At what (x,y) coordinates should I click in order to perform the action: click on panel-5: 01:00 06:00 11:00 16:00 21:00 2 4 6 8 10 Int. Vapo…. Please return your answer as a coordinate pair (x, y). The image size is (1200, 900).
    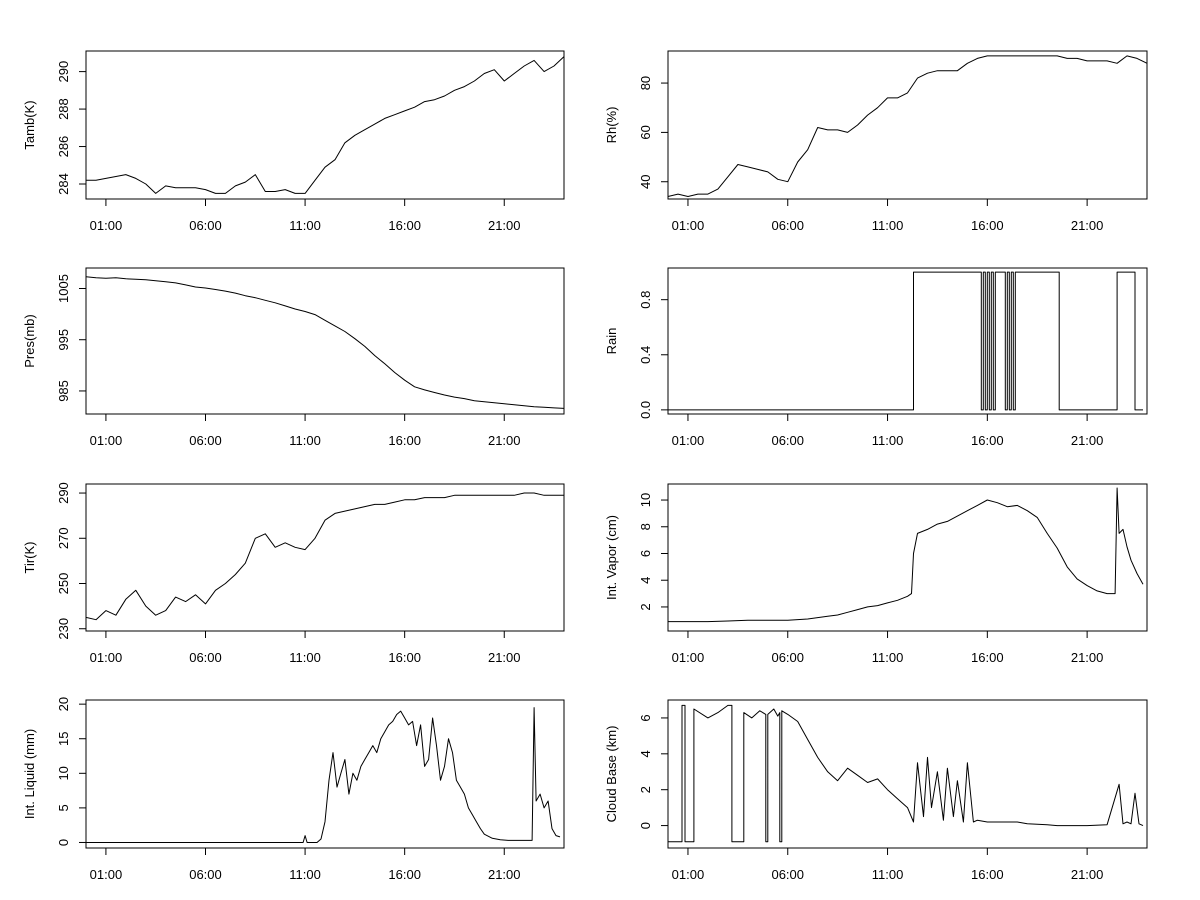
    Looking at the image, I should click on (876, 574).